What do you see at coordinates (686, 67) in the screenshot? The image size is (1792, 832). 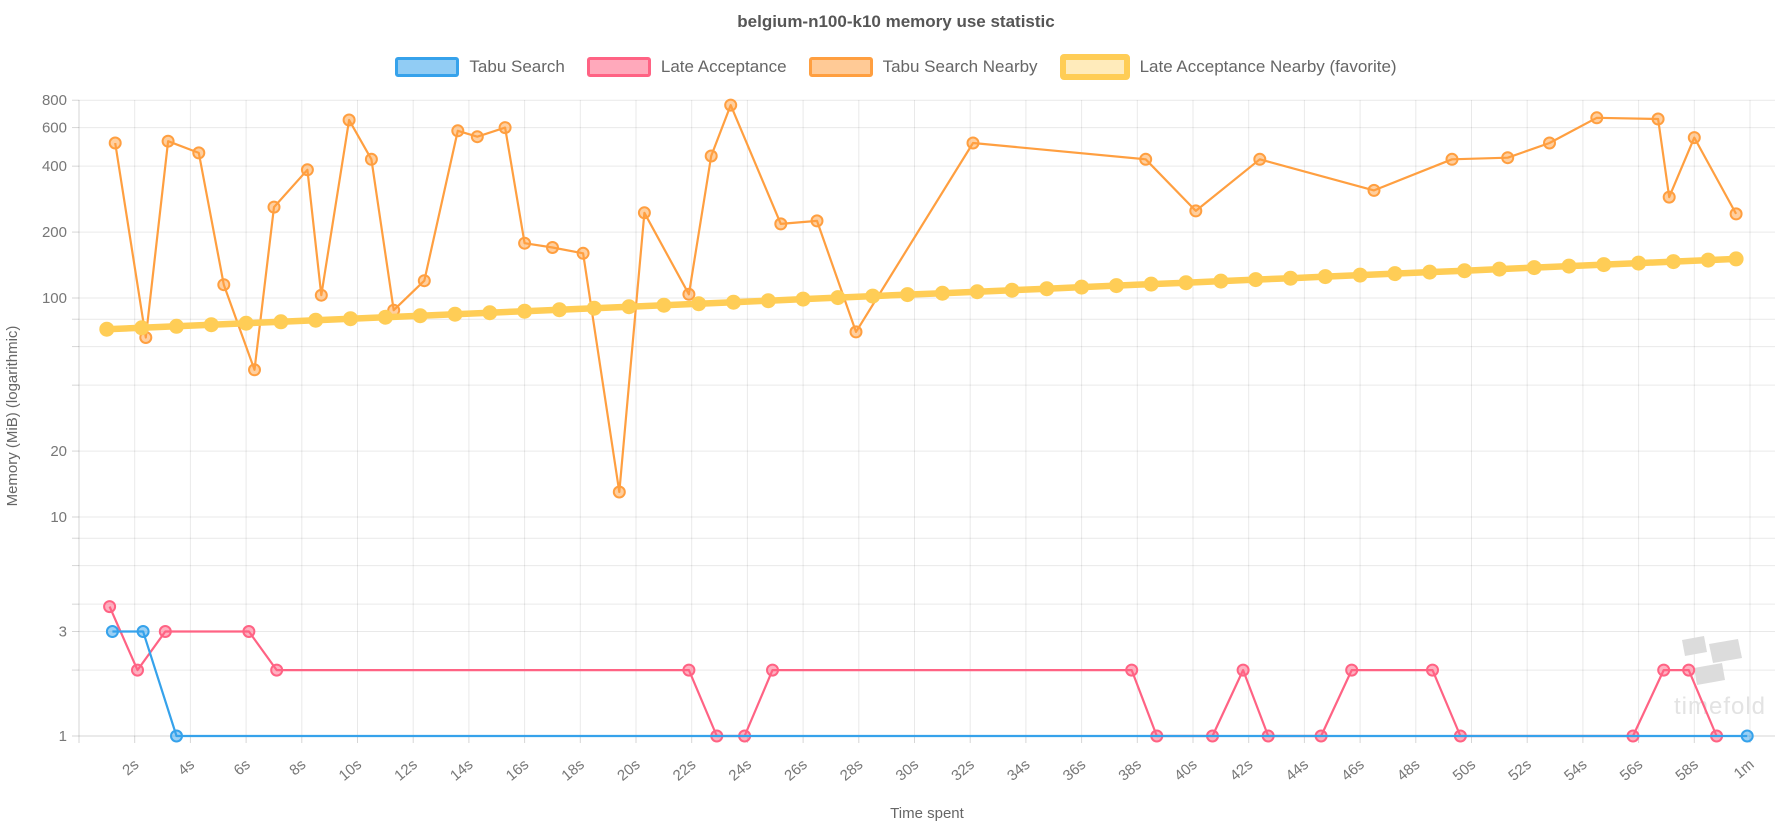 I see `legend-item-late-acceptance: Late Acceptance` at bounding box center [686, 67].